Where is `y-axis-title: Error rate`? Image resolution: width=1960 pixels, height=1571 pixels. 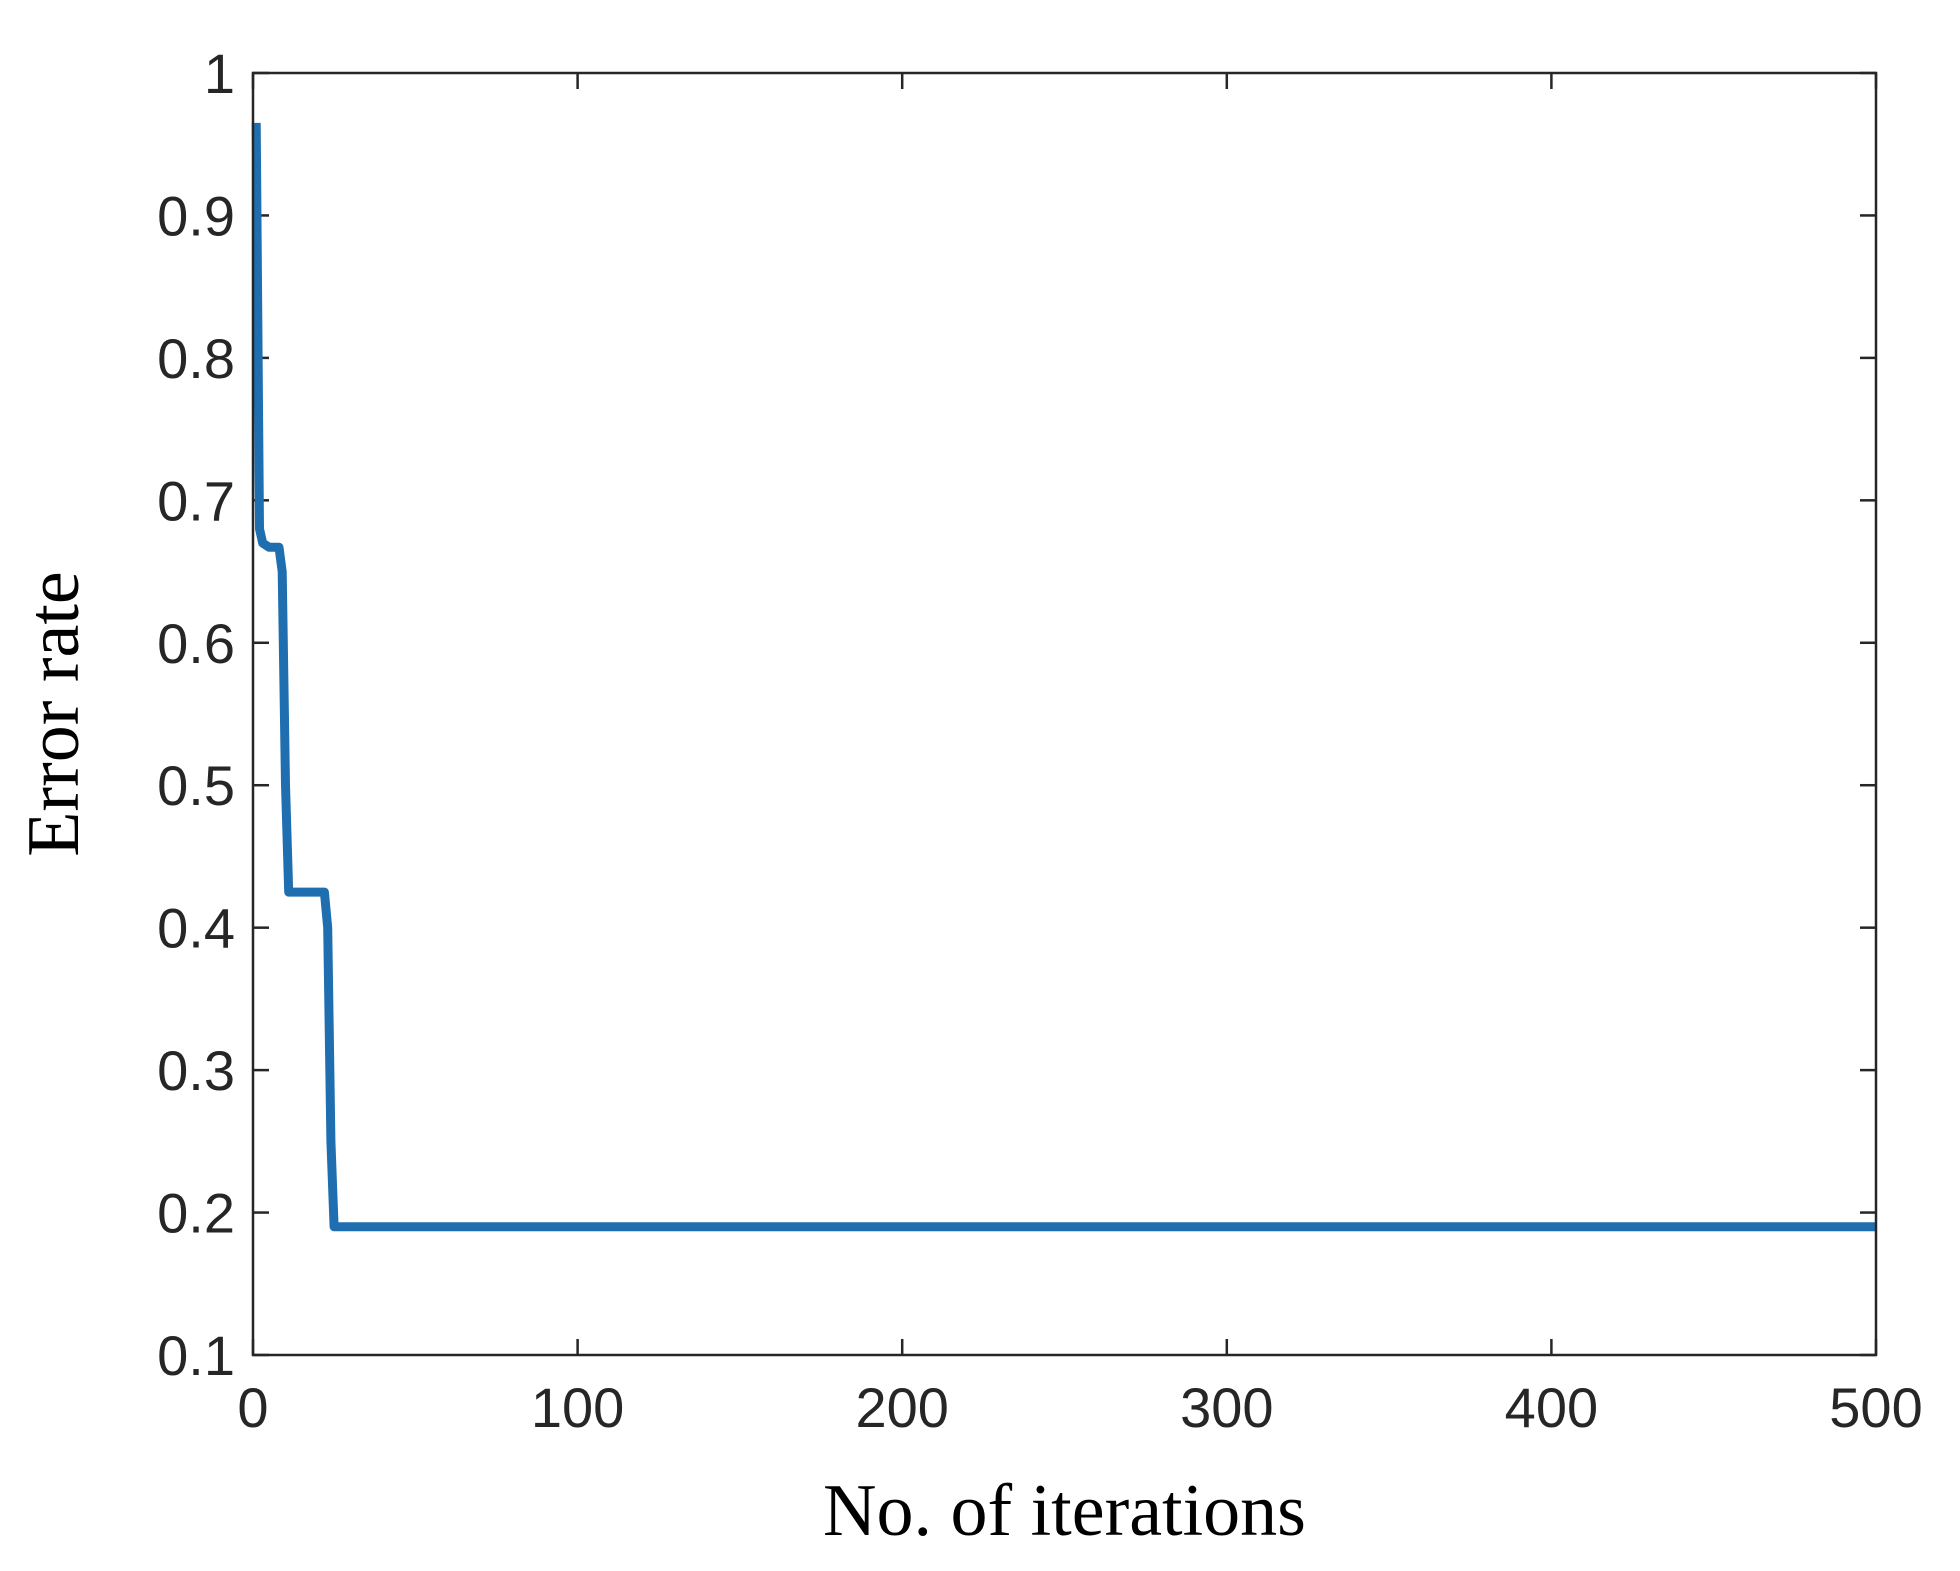 y-axis-title: Error rate is located at coordinates (54, 714).